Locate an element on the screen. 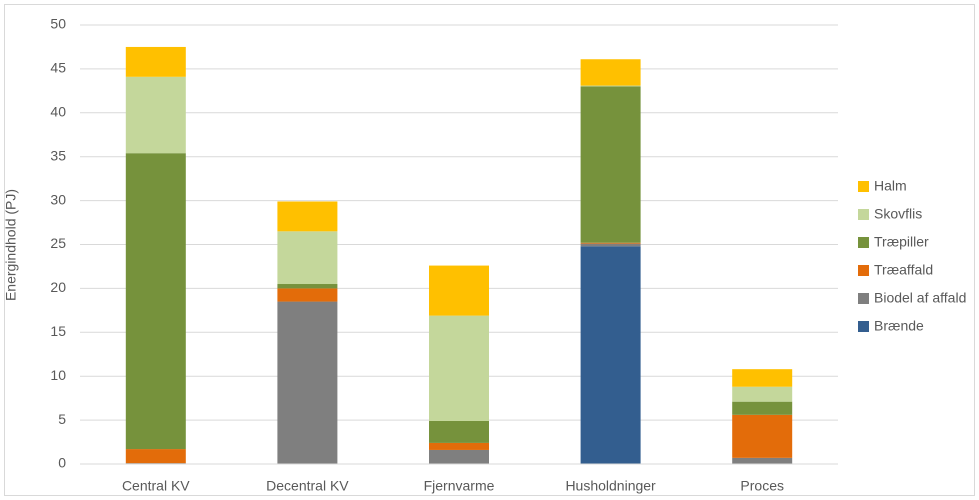  x-tick-label: Proces is located at coordinates (762, 486).